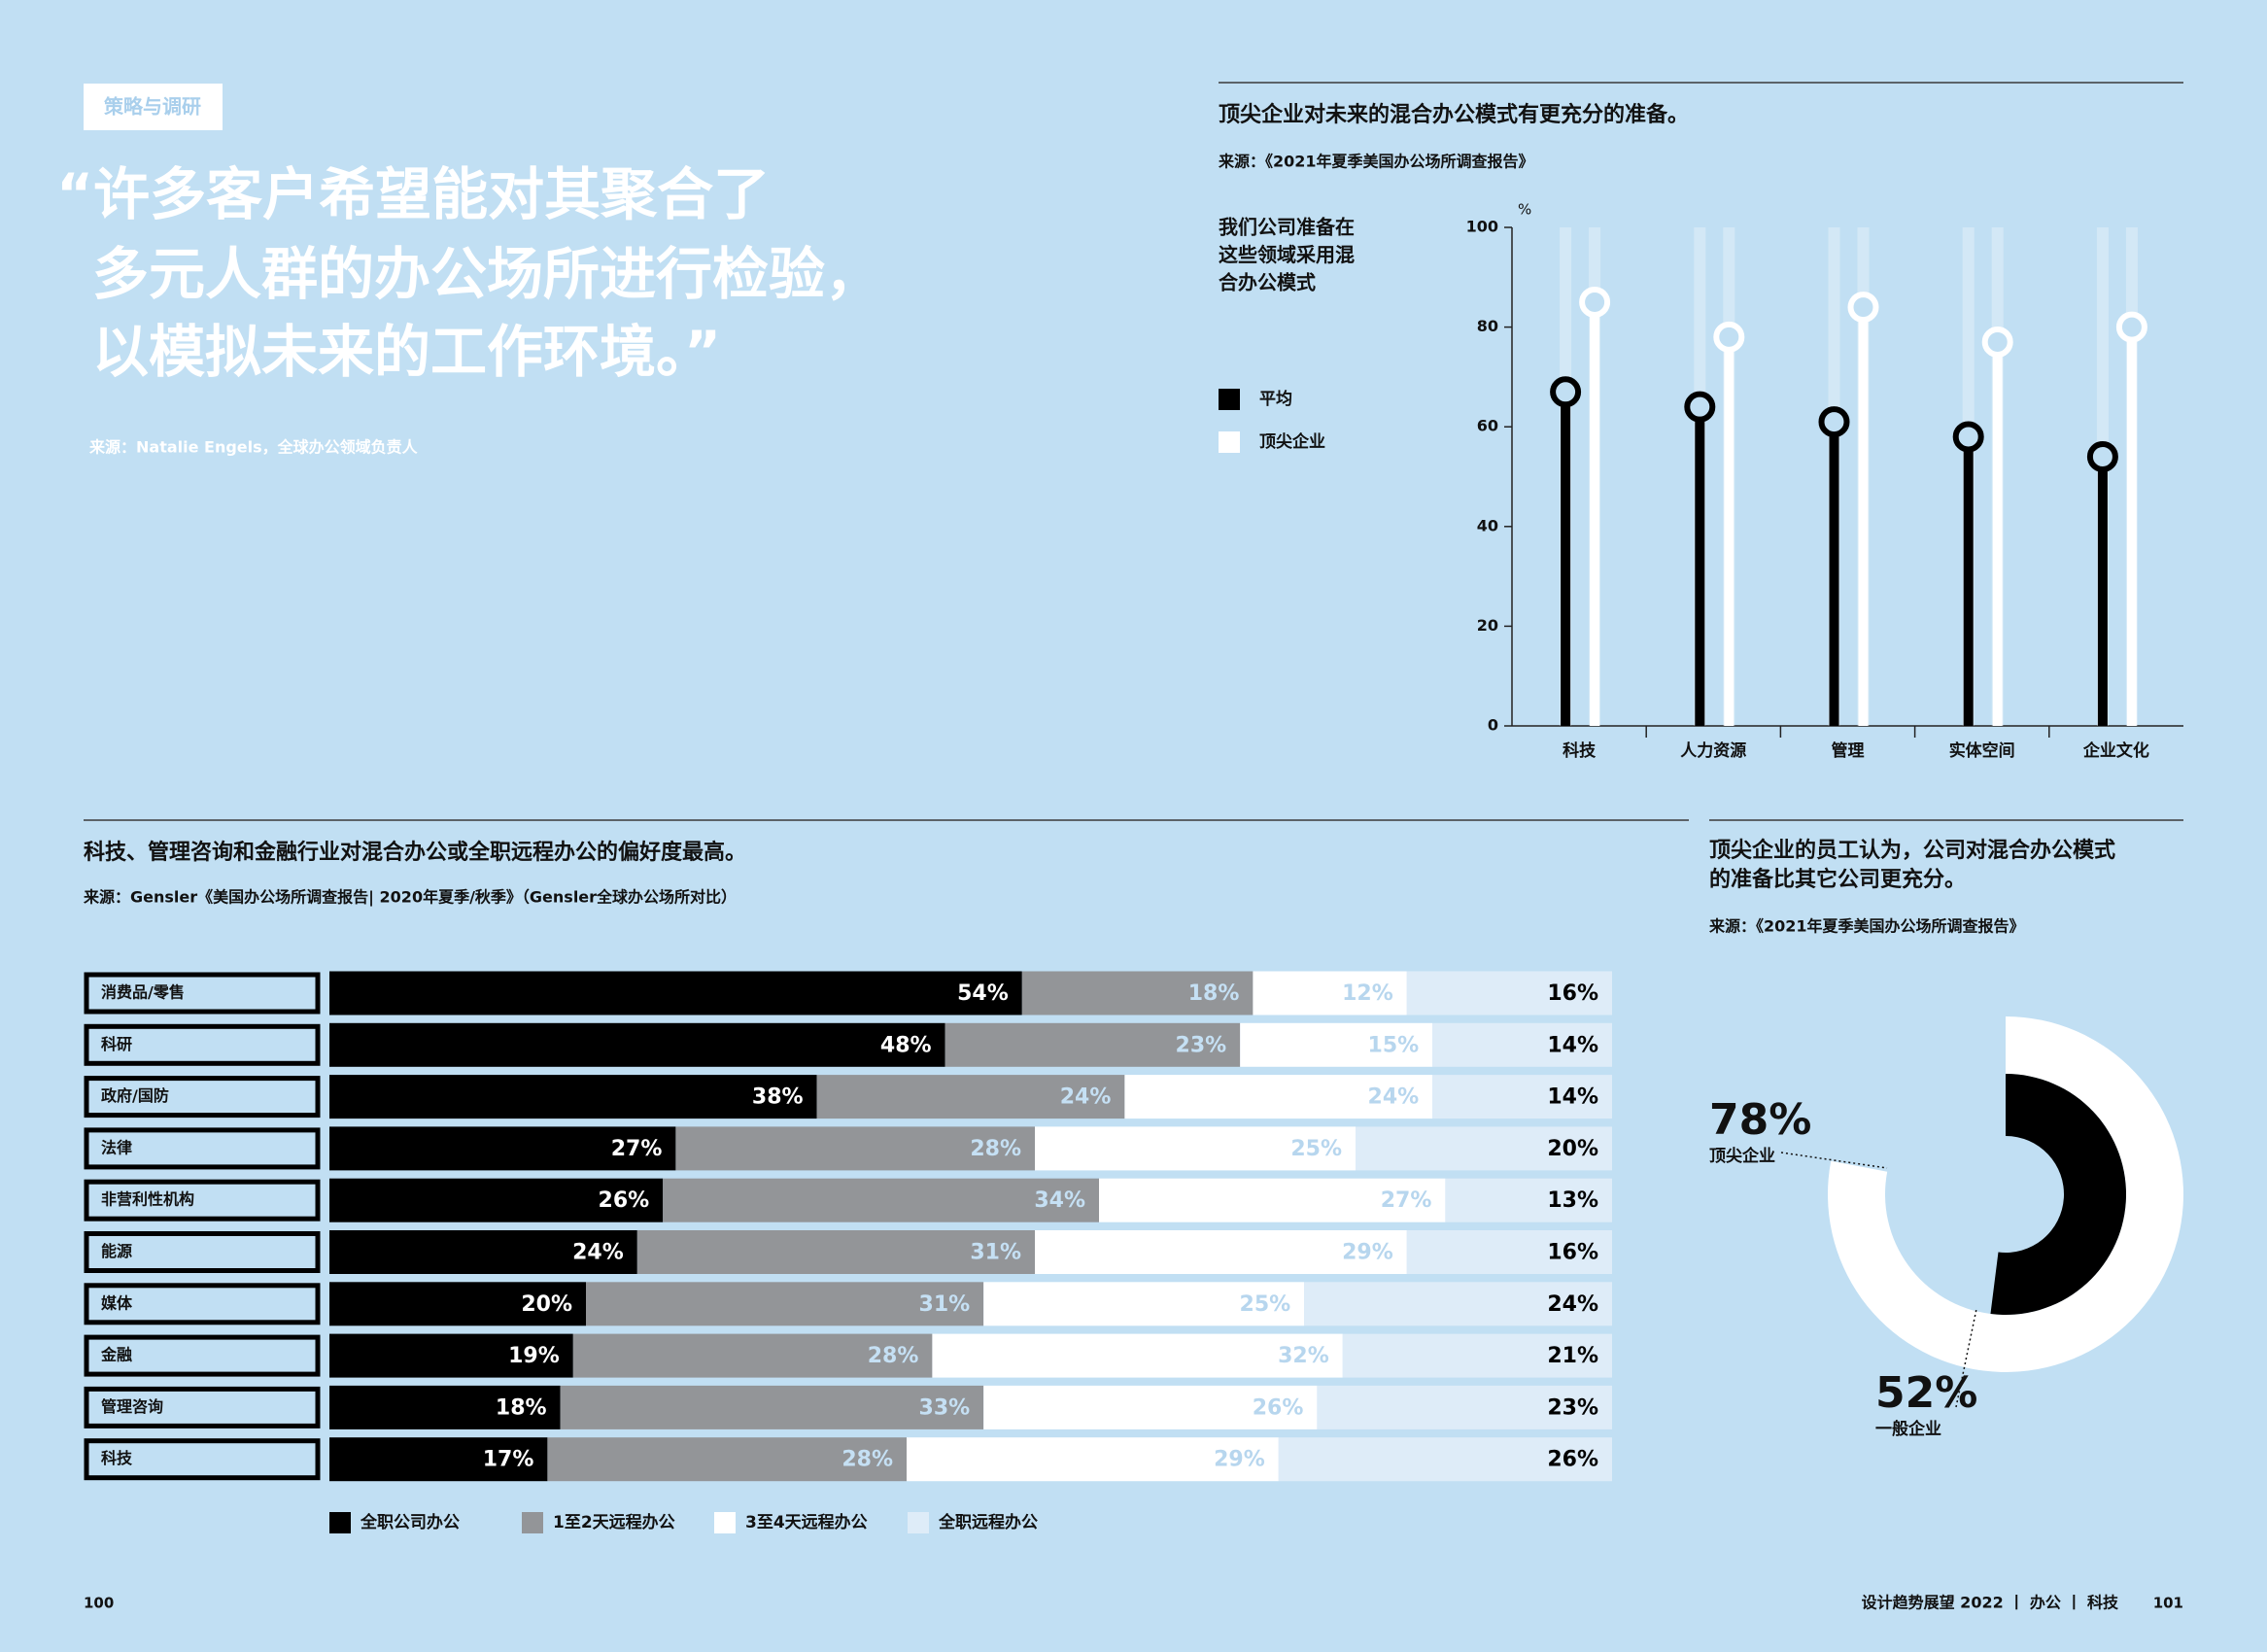 The width and height of the screenshot is (2267, 1652). Describe the element at coordinates (143, 993) in the screenshot. I see `category-label: 消费品/零售` at that location.